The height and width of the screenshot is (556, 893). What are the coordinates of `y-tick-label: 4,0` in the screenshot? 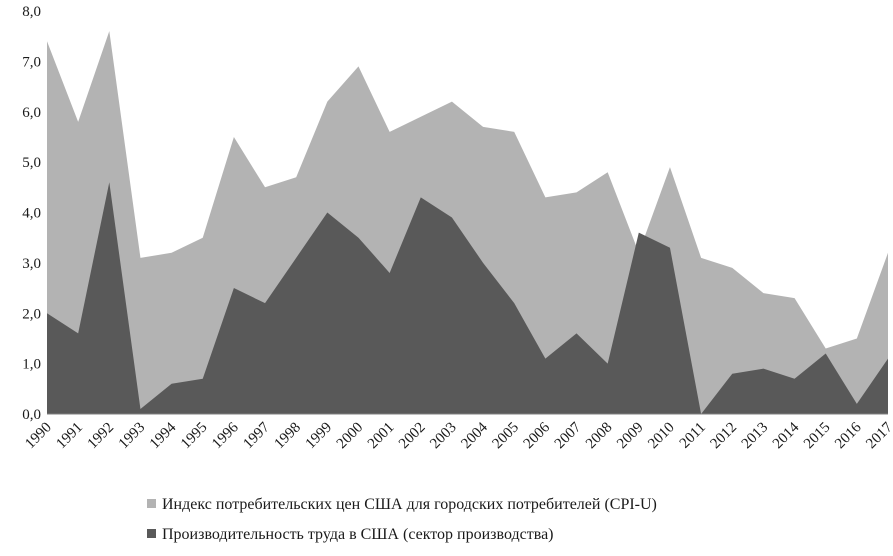 It's located at (31, 214).